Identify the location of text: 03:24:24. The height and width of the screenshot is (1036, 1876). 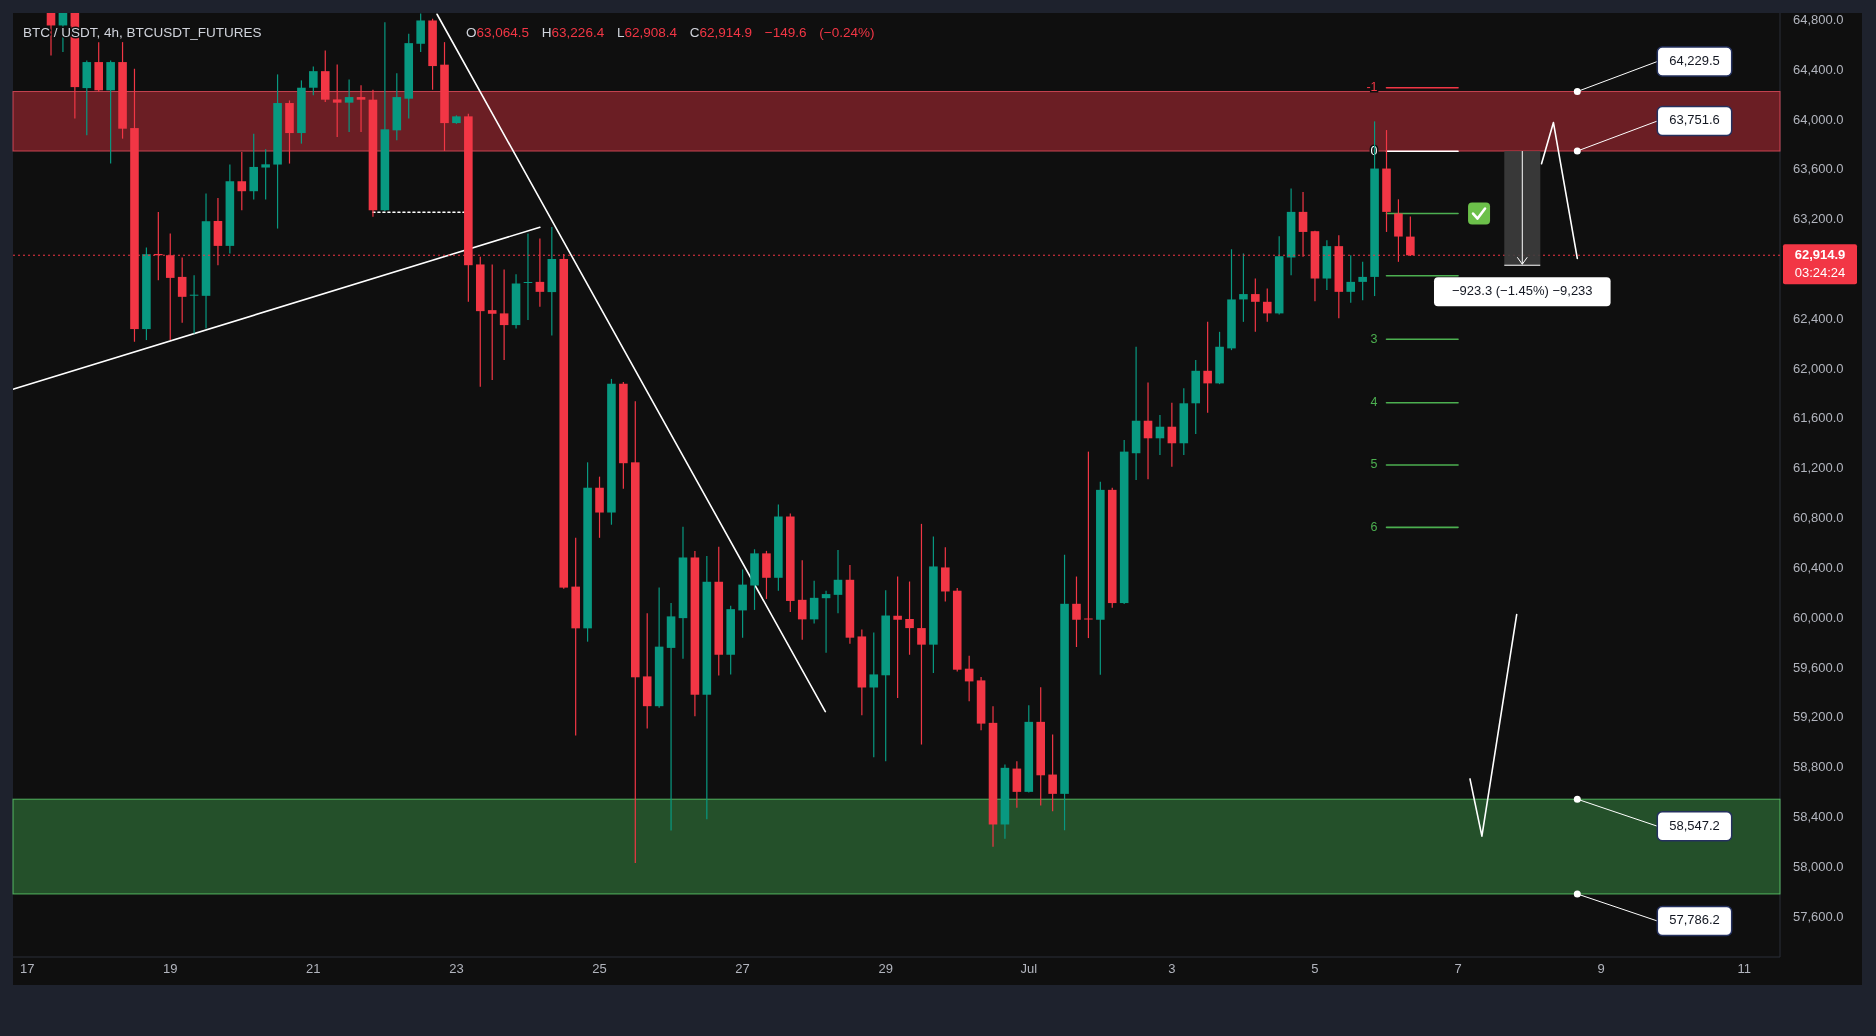
(1820, 272).